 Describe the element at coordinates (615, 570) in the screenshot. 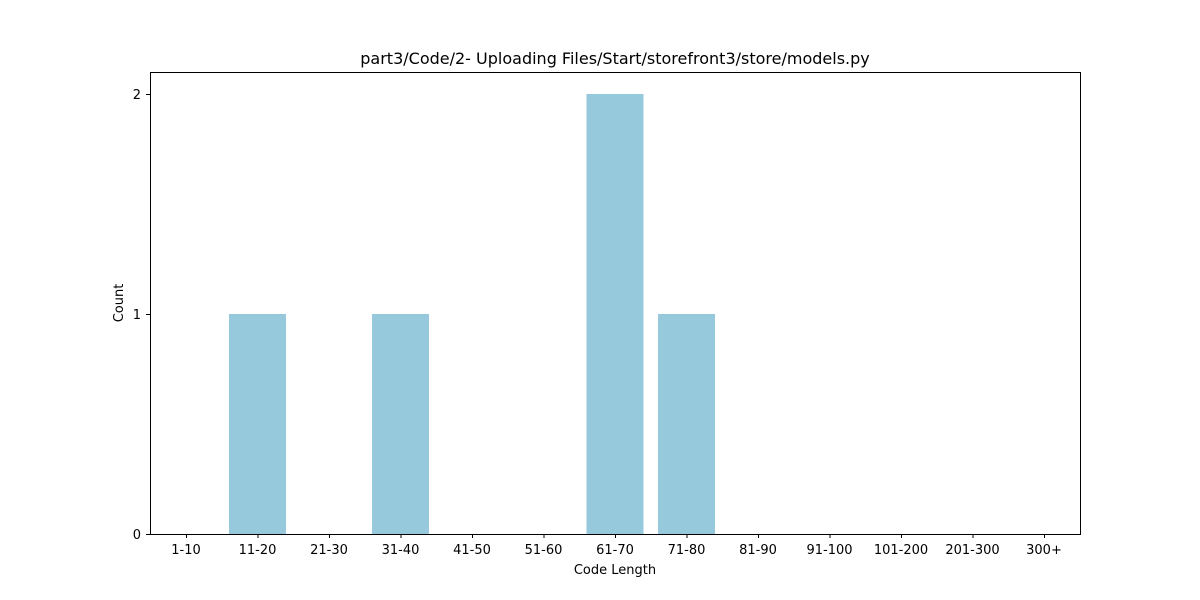

I see `x-axis-label: Code Length` at that location.